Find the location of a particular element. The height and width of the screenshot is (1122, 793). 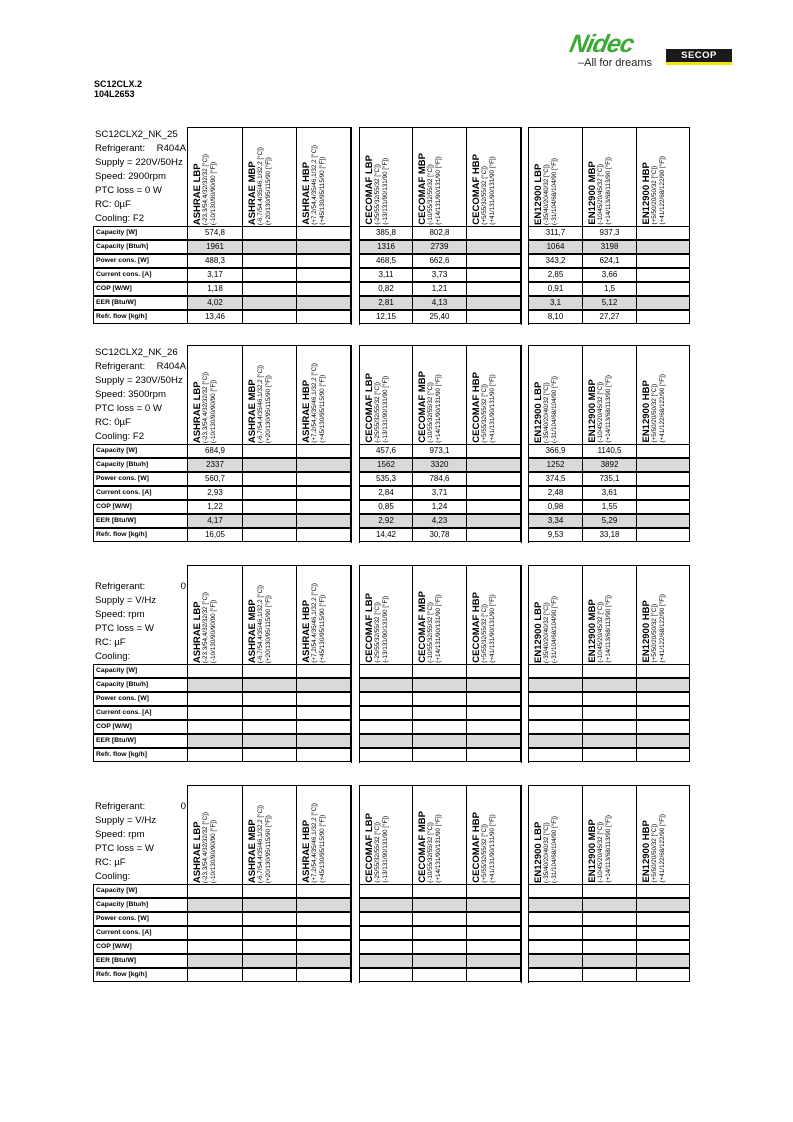

column-celsius: (-23,3/54,4/32/32/32 [°C]) is located at coordinates (205, 627).